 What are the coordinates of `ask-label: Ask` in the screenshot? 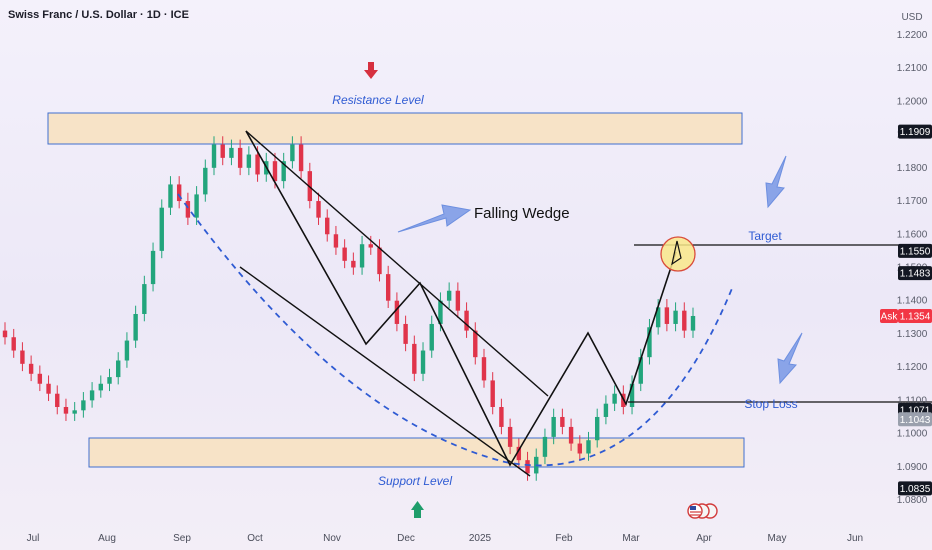 It's located at (890, 316).